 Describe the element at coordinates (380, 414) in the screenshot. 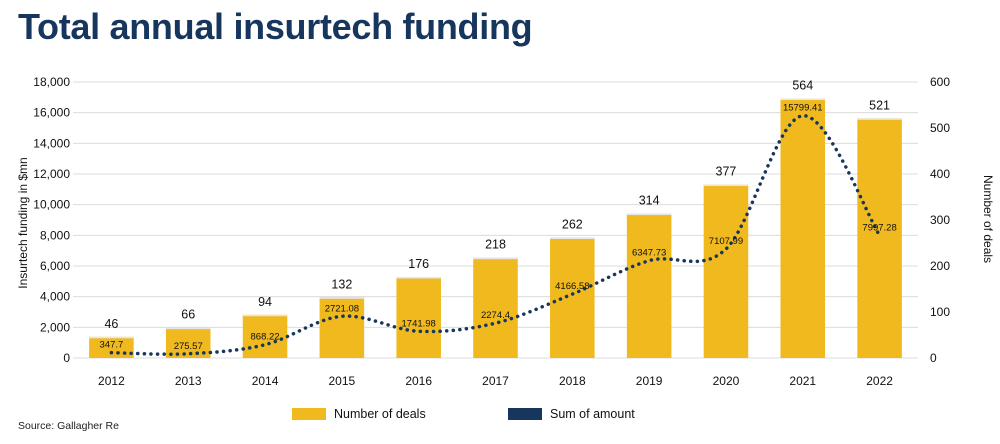

I see `legend-label-deals: Number of deals` at that location.